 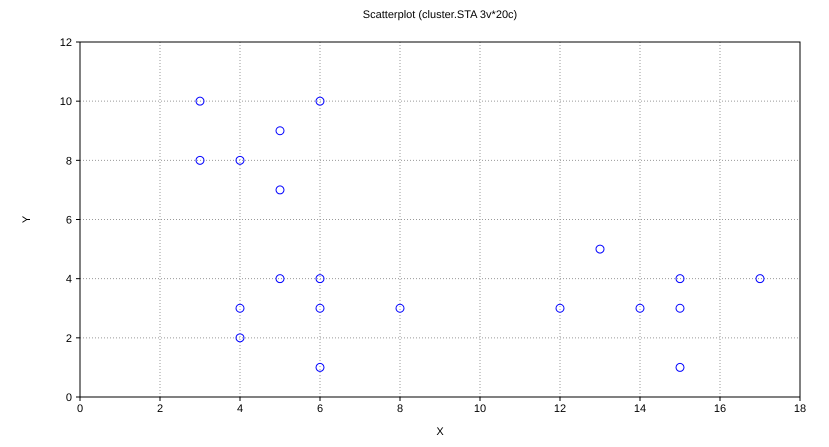 I want to click on y-tick-label: 12, so click(x=66, y=43).